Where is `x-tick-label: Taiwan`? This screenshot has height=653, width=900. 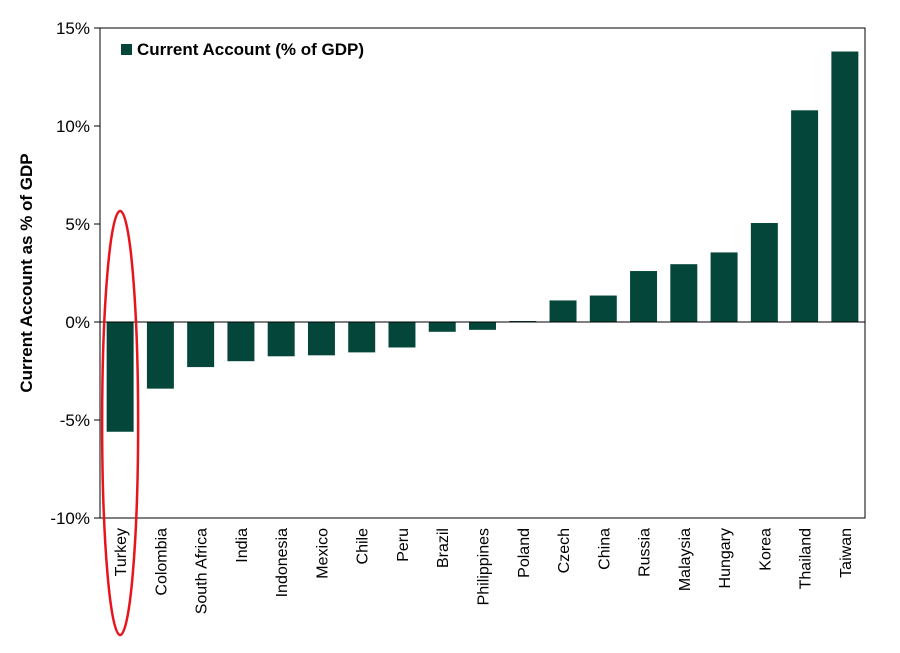 x-tick-label: Taiwan is located at coordinates (846, 553).